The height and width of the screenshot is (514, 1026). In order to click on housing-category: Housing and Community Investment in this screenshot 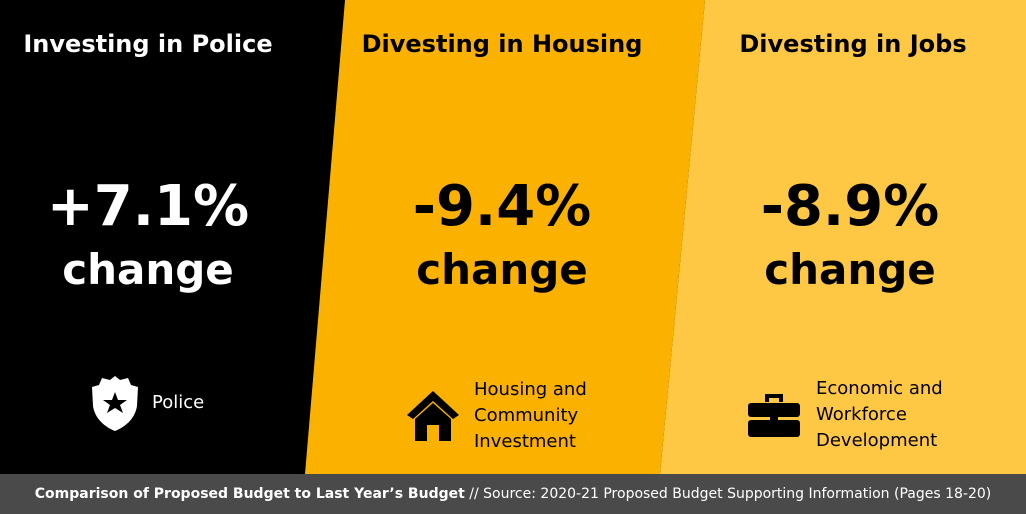, I will do `click(496, 416)`.